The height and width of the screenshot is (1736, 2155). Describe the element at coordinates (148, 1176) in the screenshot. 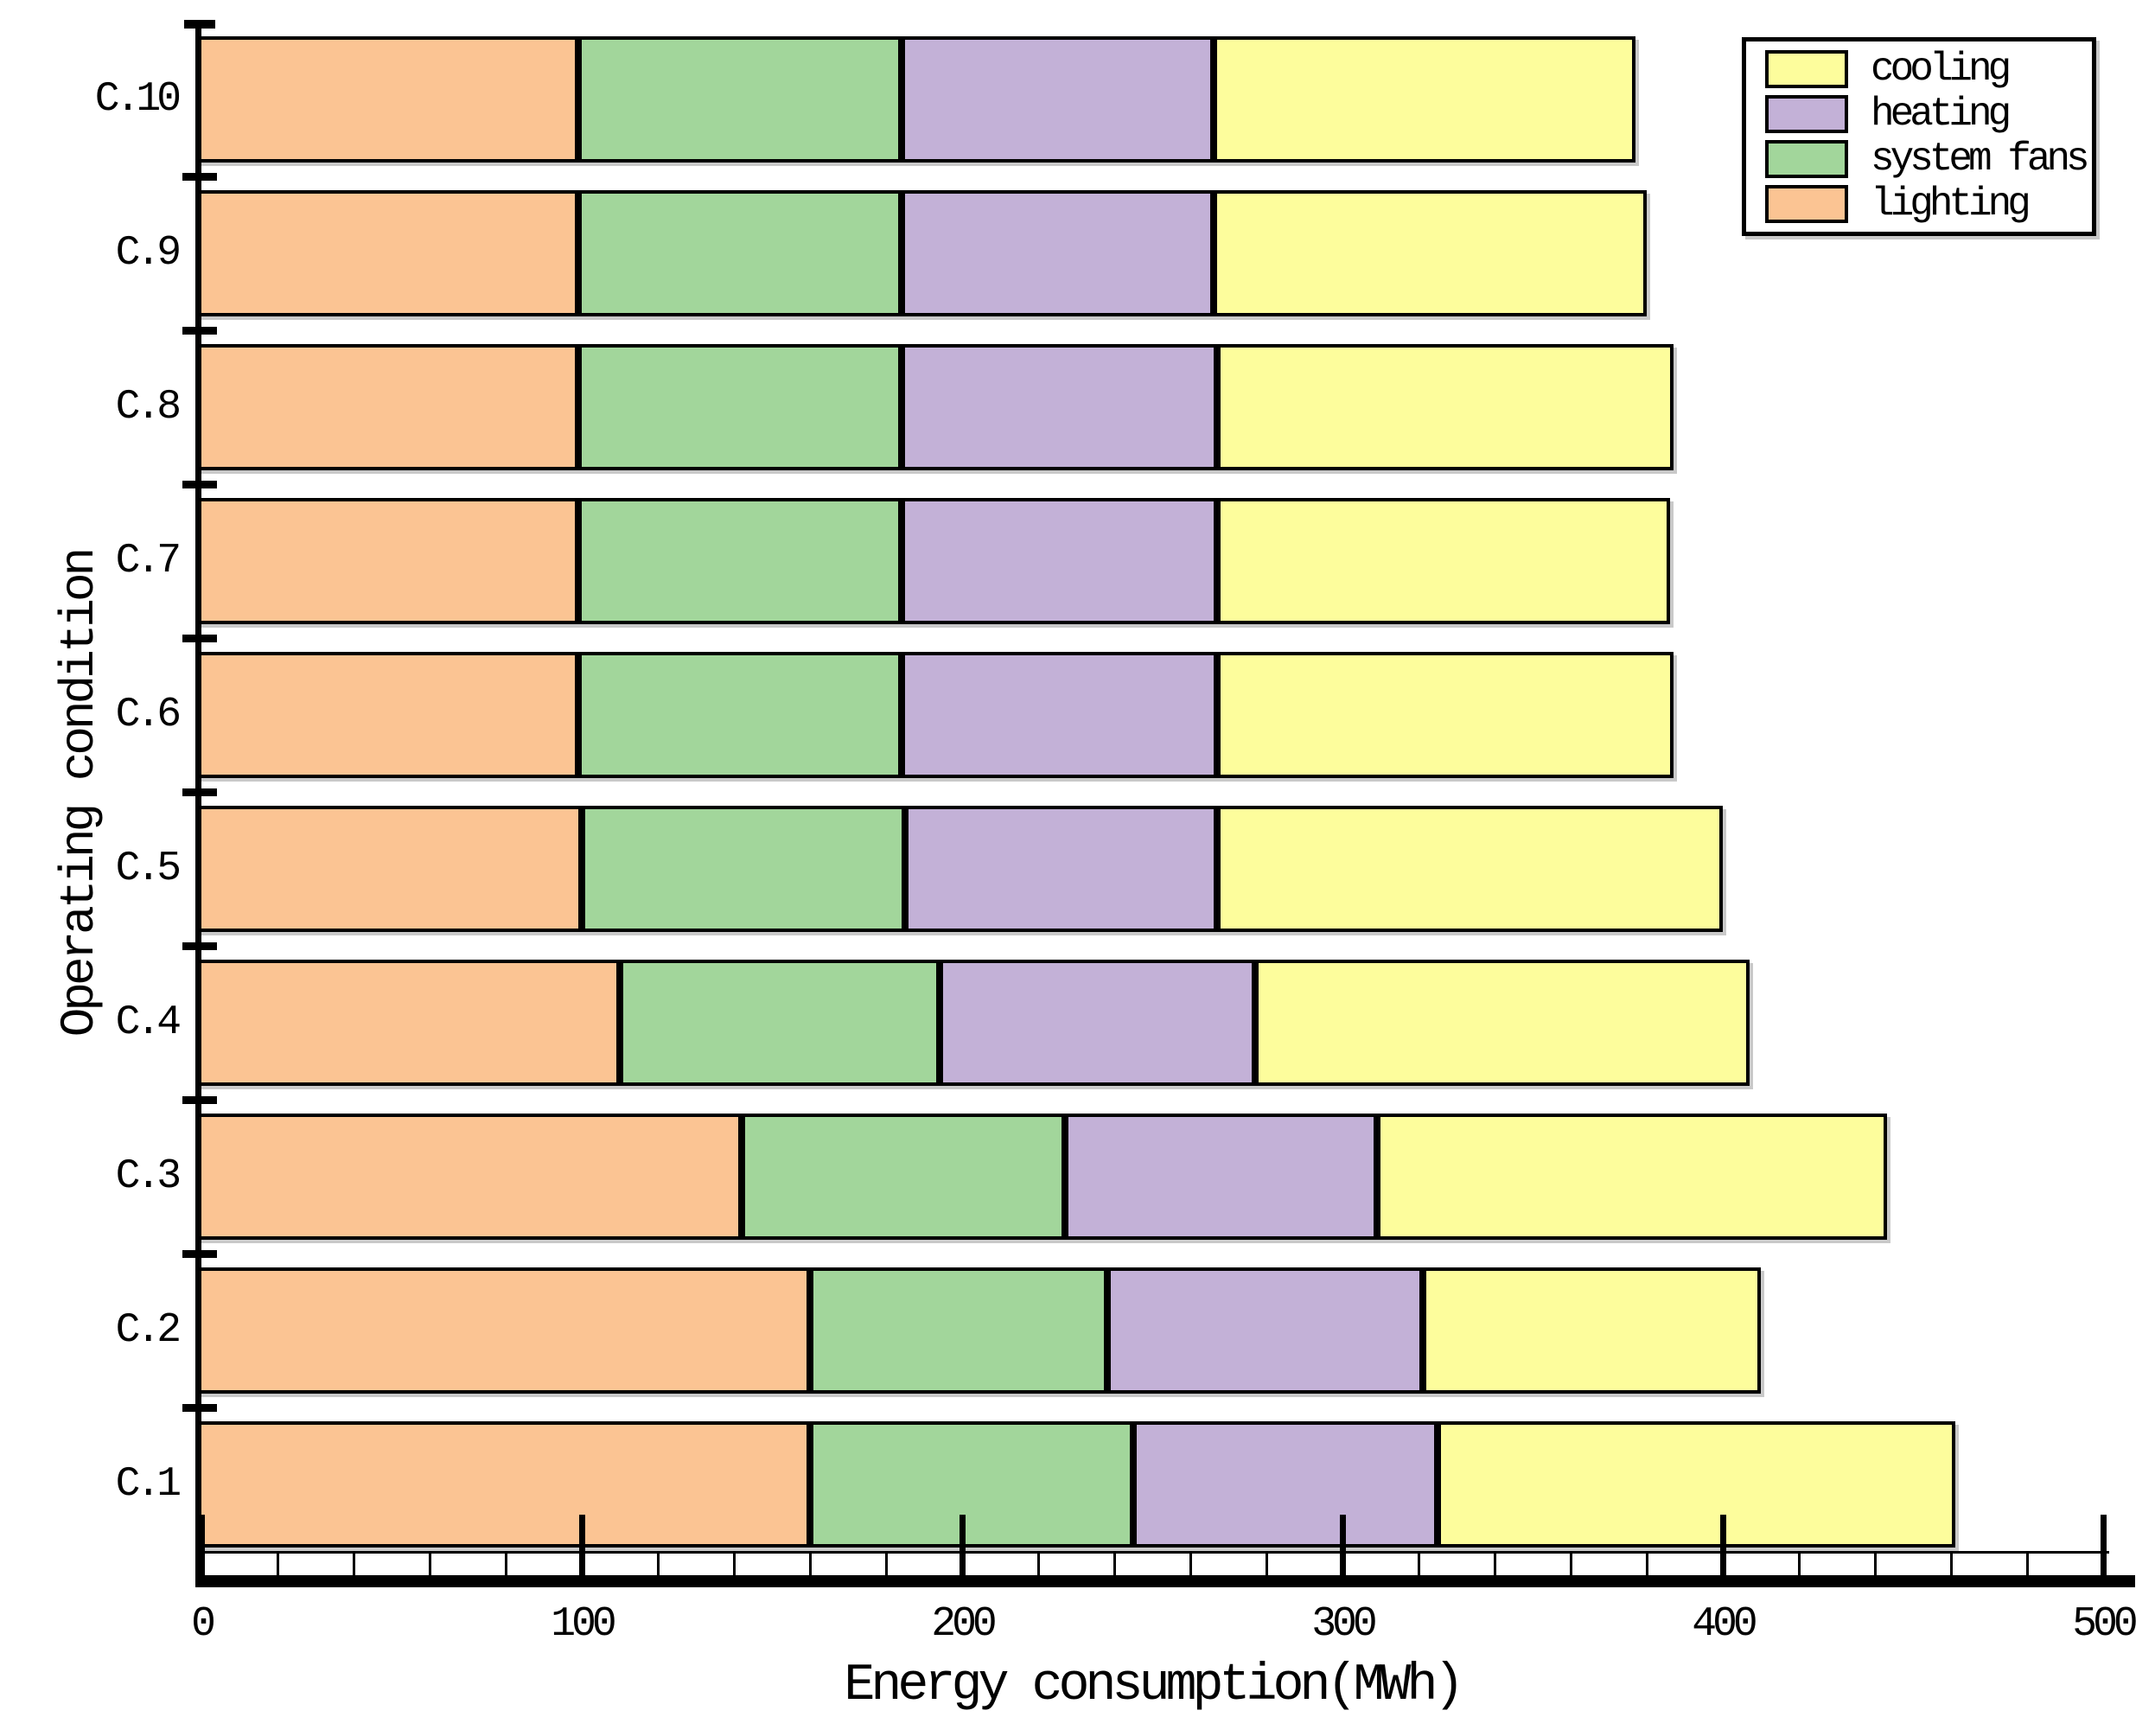

I see `y-tick-label: C.3` at that location.